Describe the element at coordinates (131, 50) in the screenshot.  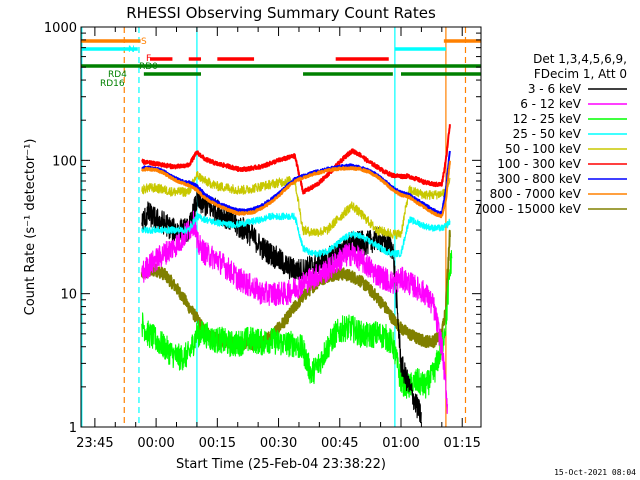
I see `state-bar-label-n: N` at that location.